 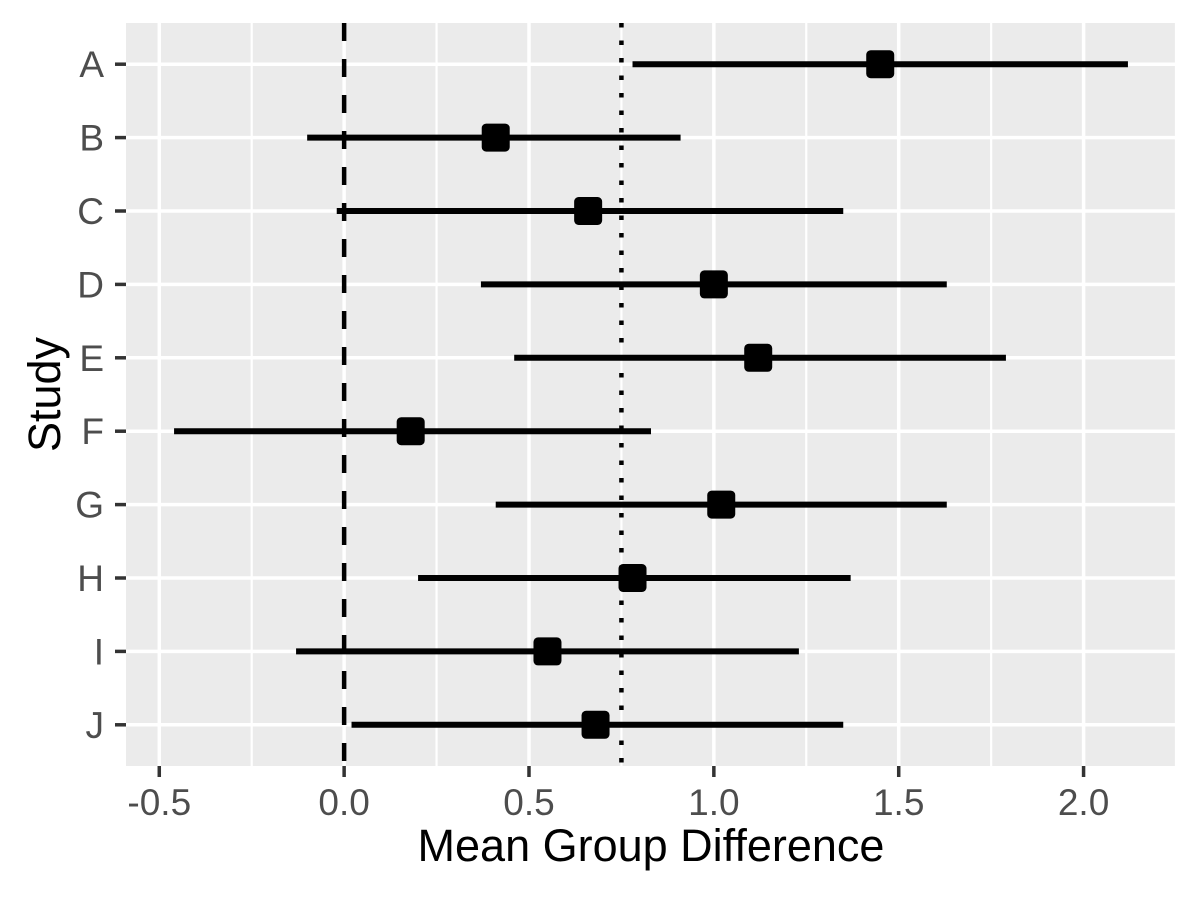 What do you see at coordinates (713, 802) in the screenshot?
I see `x-tick-label: 1.0` at bounding box center [713, 802].